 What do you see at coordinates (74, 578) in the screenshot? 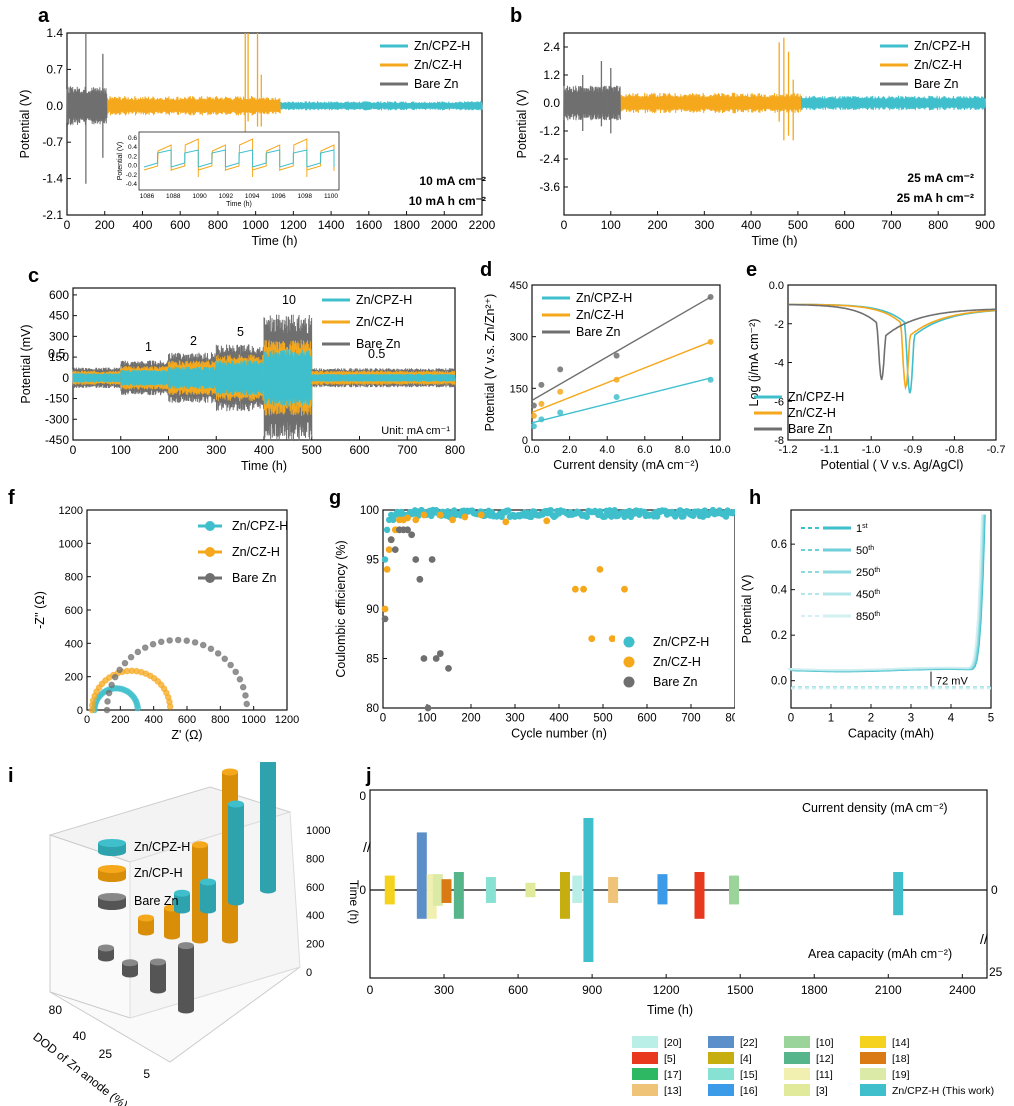
I see `y-tick-label: 800` at bounding box center [74, 578].